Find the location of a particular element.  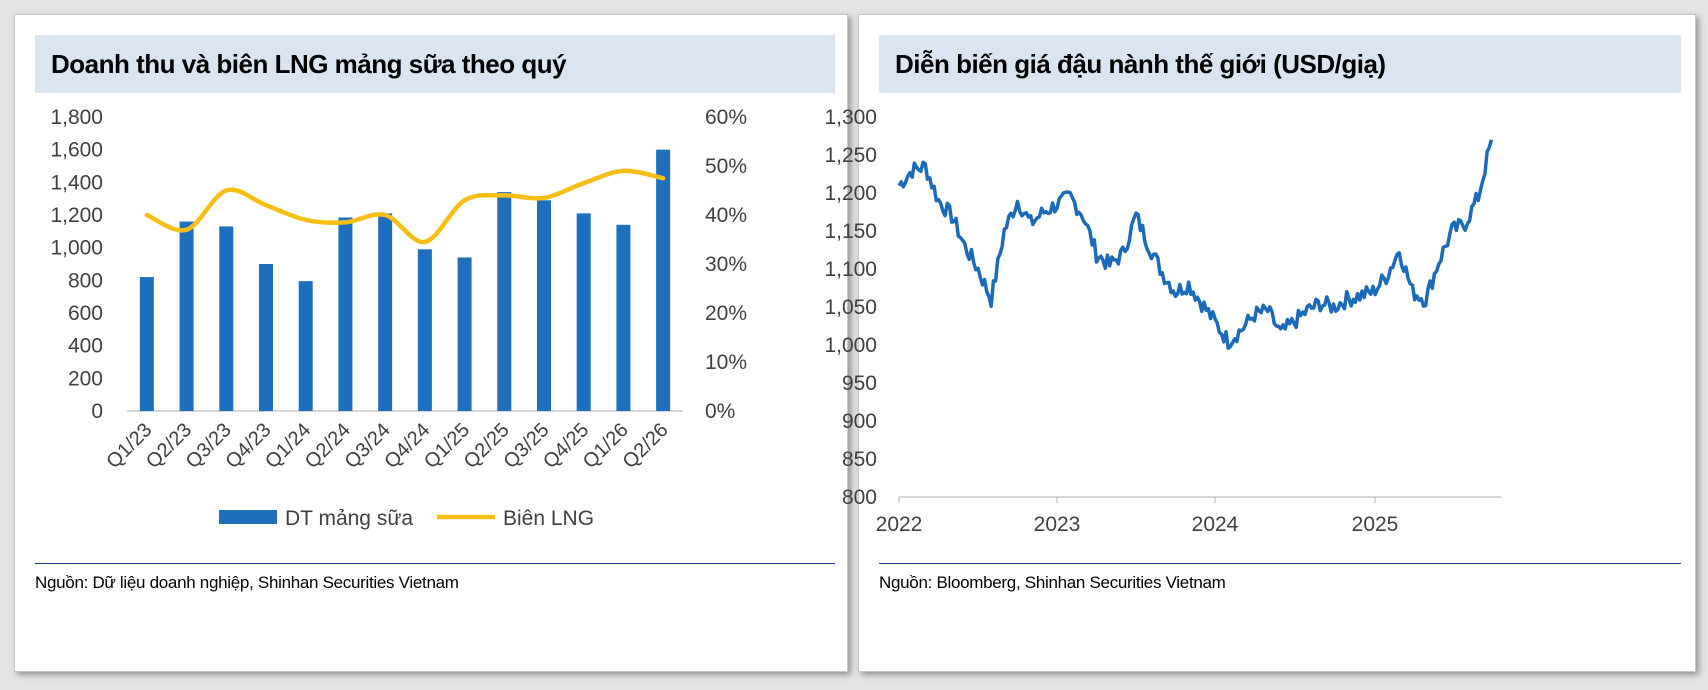

y-right-tick-label: 60% is located at coordinates (726, 117).